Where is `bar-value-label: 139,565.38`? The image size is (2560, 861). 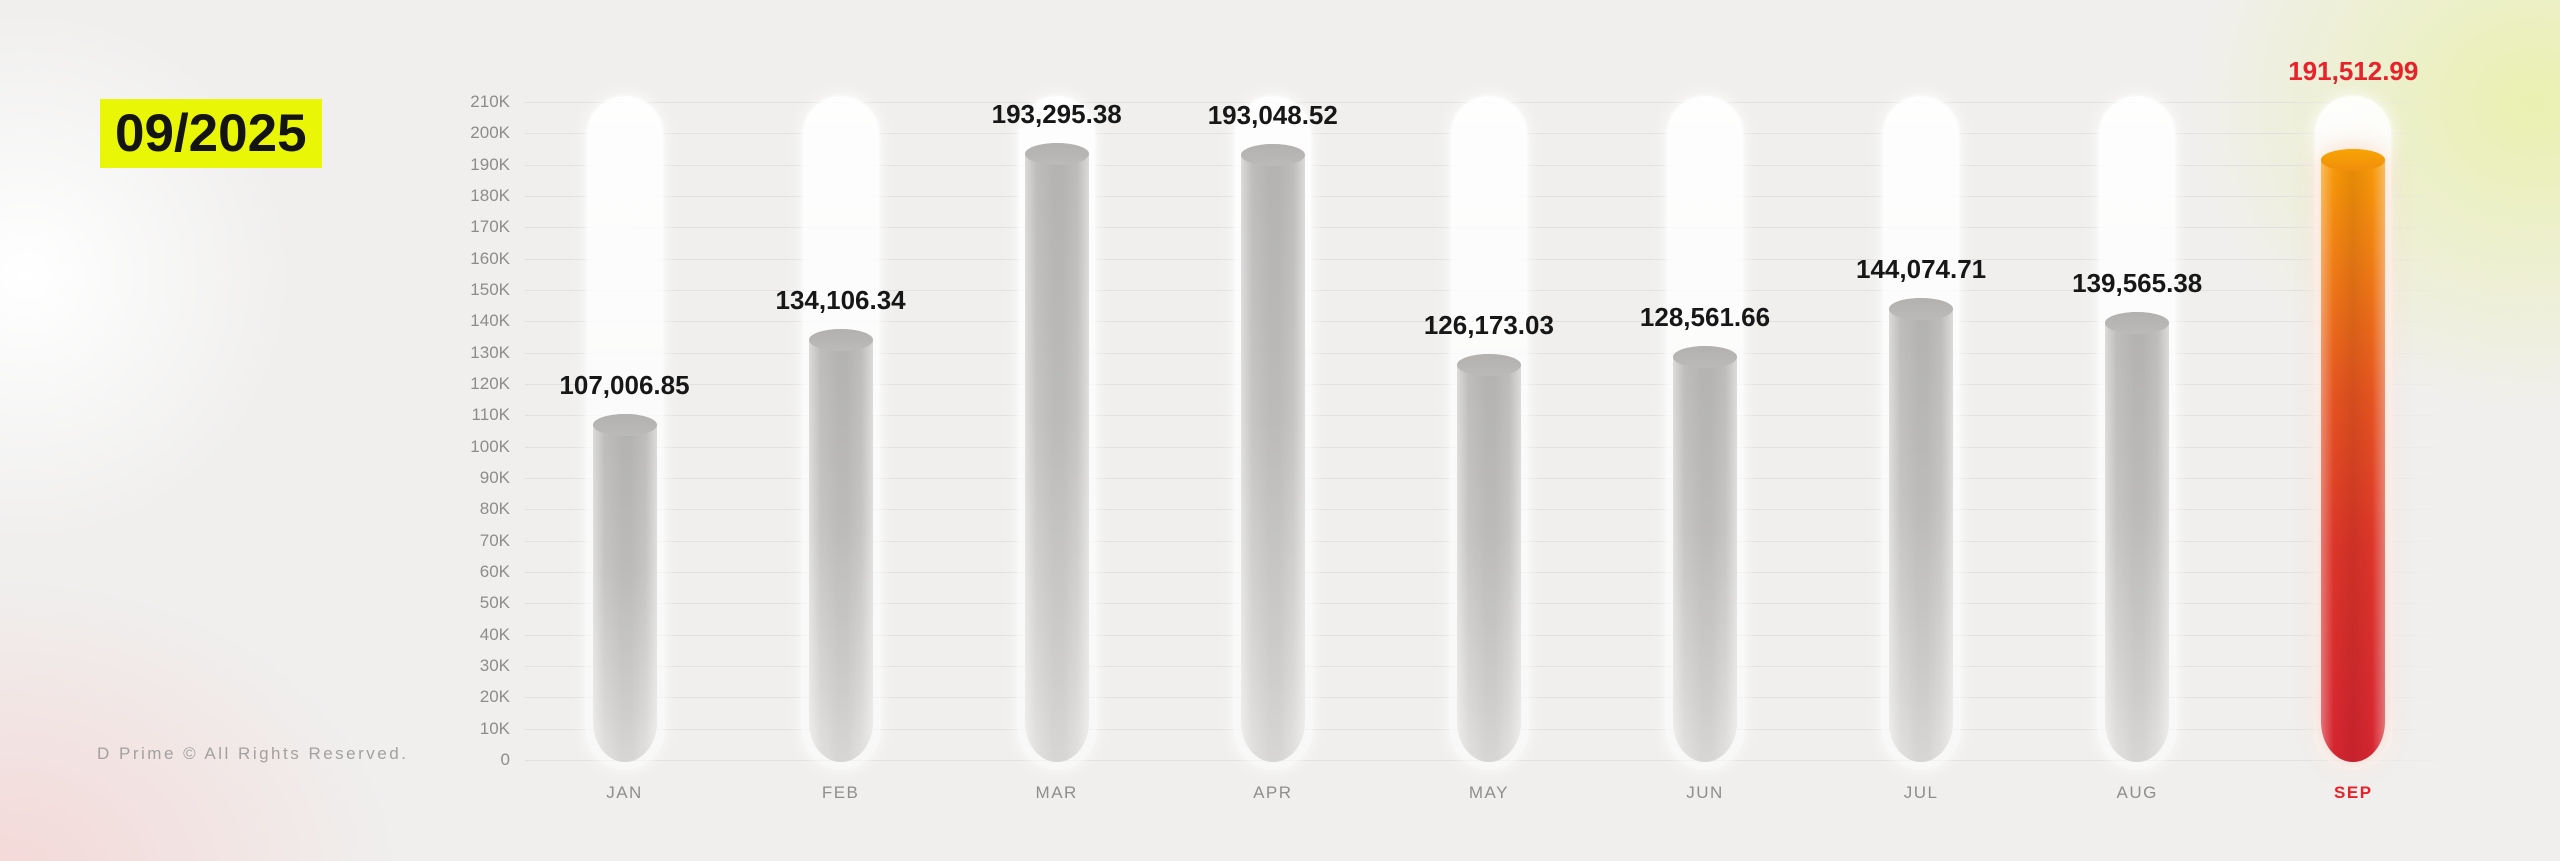 bar-value-label: 139,565.38 is located at coordinates (2137, 282).